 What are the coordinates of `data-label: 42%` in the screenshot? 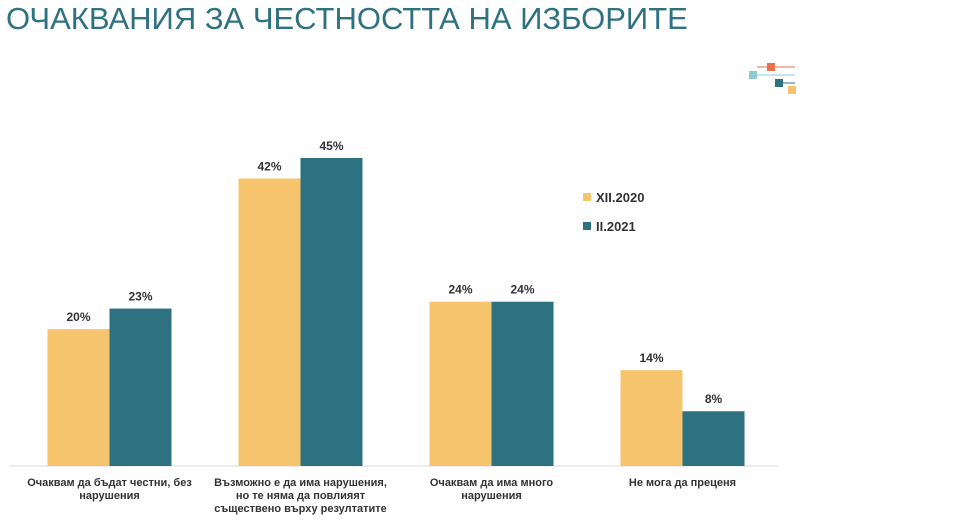 It's located at (269, 167).